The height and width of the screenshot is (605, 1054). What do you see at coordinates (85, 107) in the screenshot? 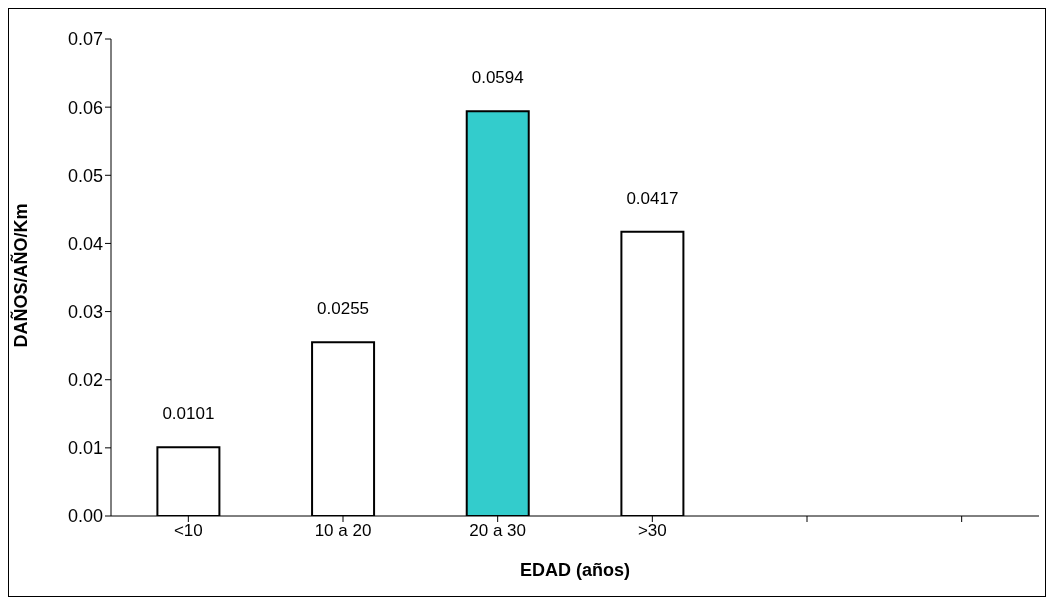
I see `y-tick-label: 0.06` at bounding box center [85, 107].